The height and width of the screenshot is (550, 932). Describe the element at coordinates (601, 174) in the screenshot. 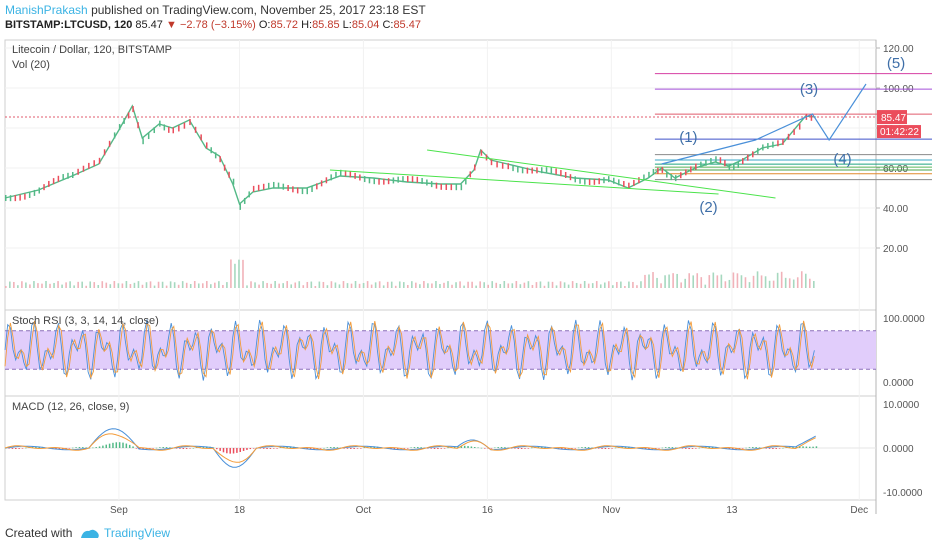

I see `trendline-upper` at that location.